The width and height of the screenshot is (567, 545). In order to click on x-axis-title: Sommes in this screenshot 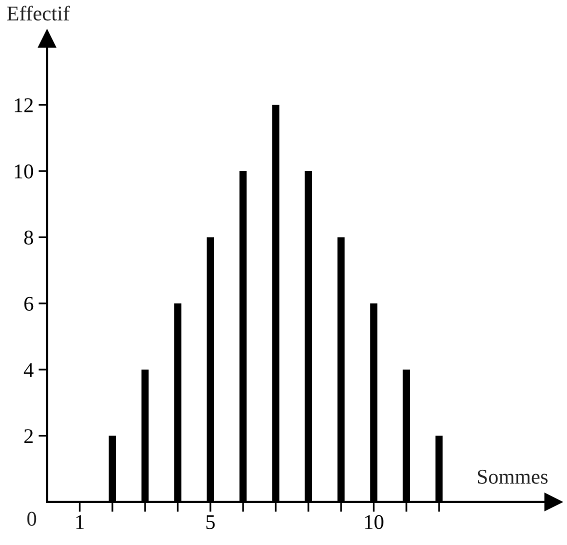, I will do `click(513, 477)`.